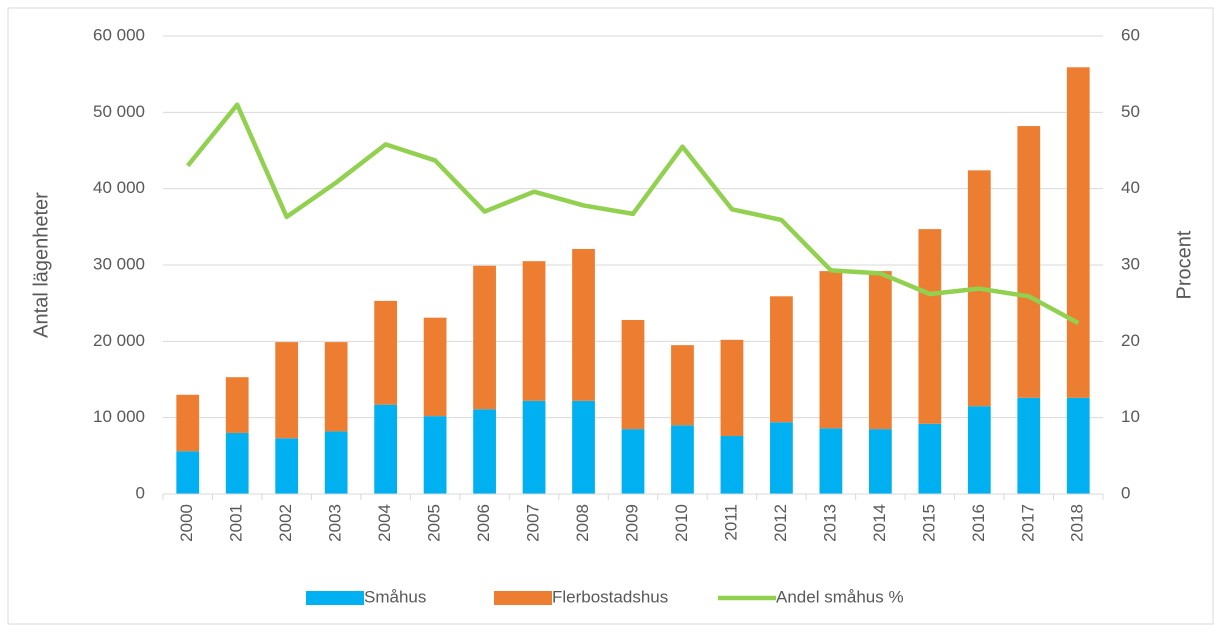 This screenshot has height=632, width=1223. Describe the element at coordinates (533, 523) in the screenshot. I see `x-tick-label: 2007` at that location.